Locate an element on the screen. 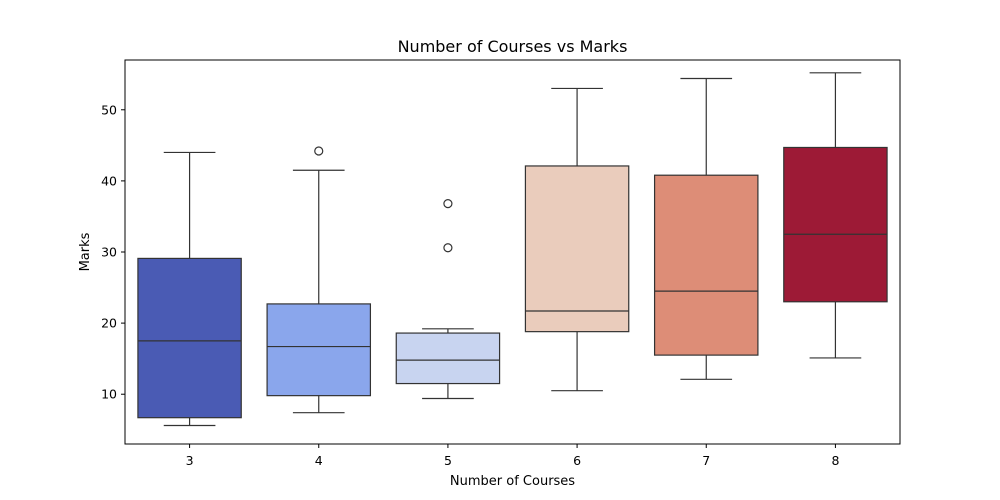  y-tick-label: 10 is located at coordinates (109, 394).